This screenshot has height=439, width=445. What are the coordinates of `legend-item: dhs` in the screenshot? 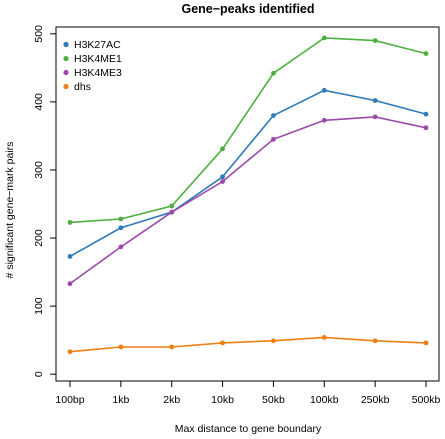 It's located at (77, 87).